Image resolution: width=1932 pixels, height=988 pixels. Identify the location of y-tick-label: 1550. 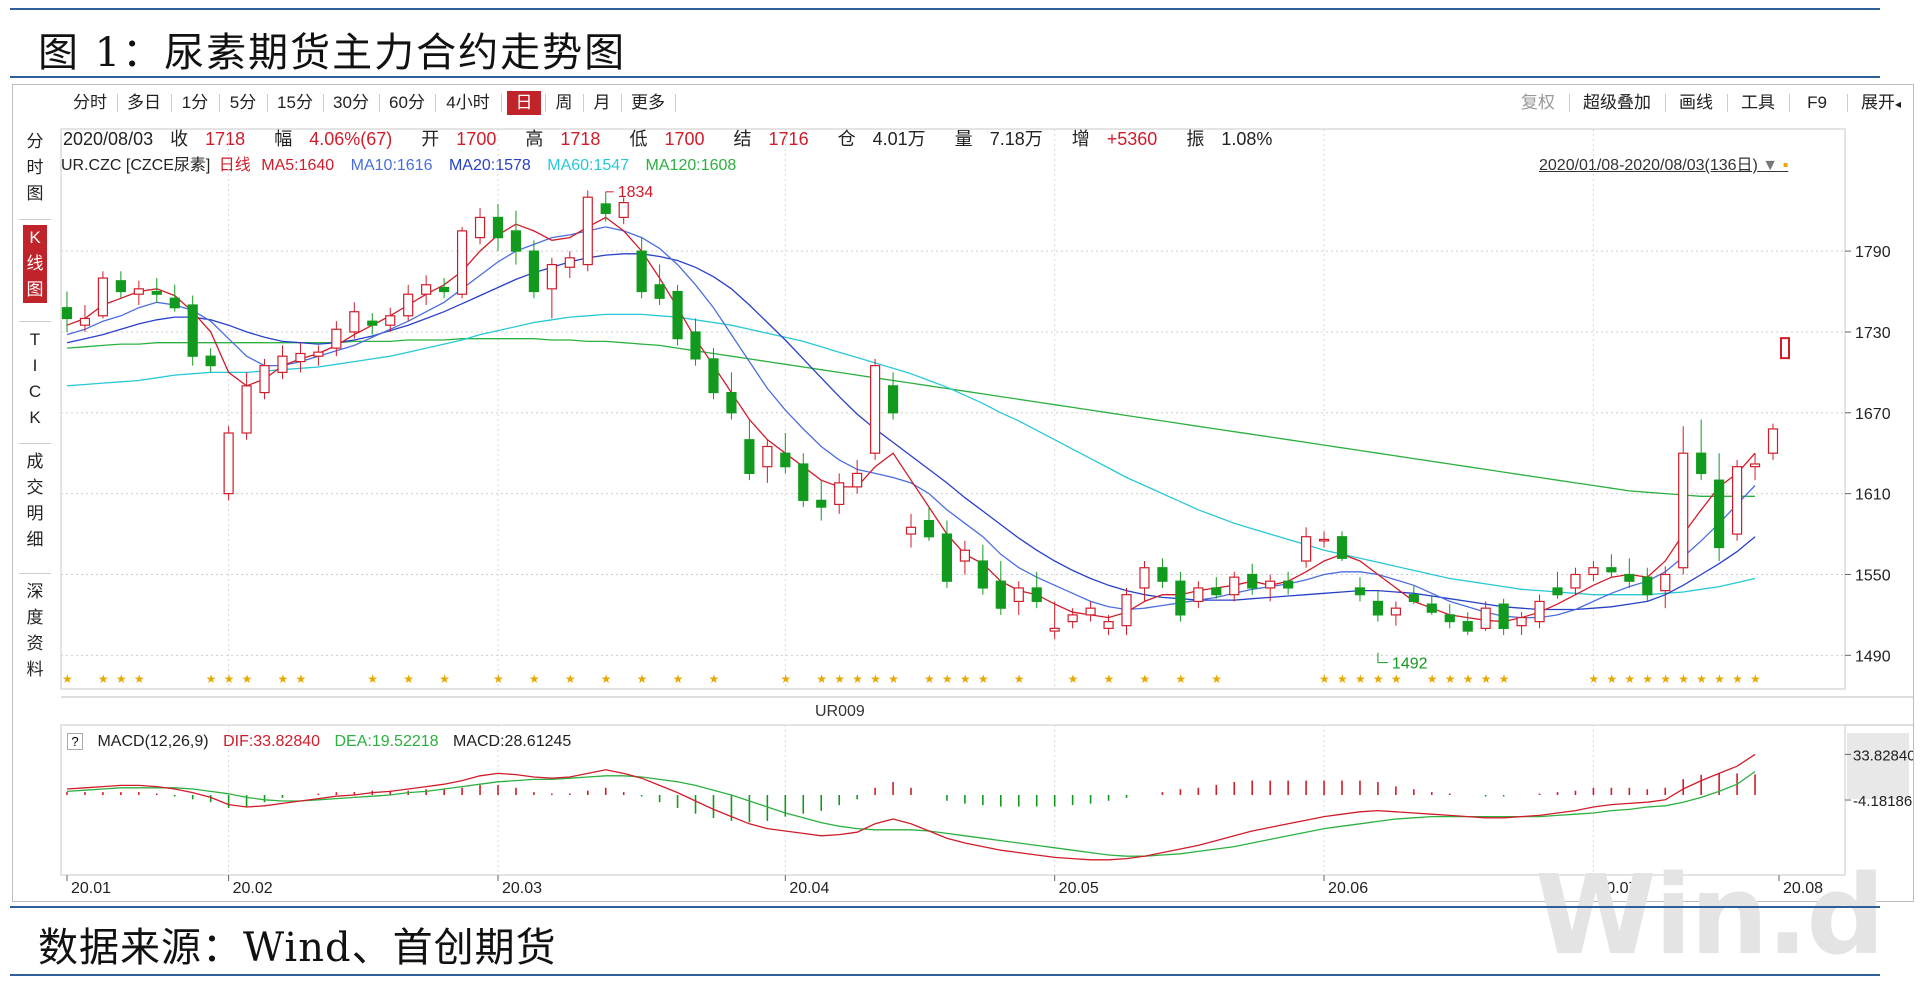
(1873, 575).